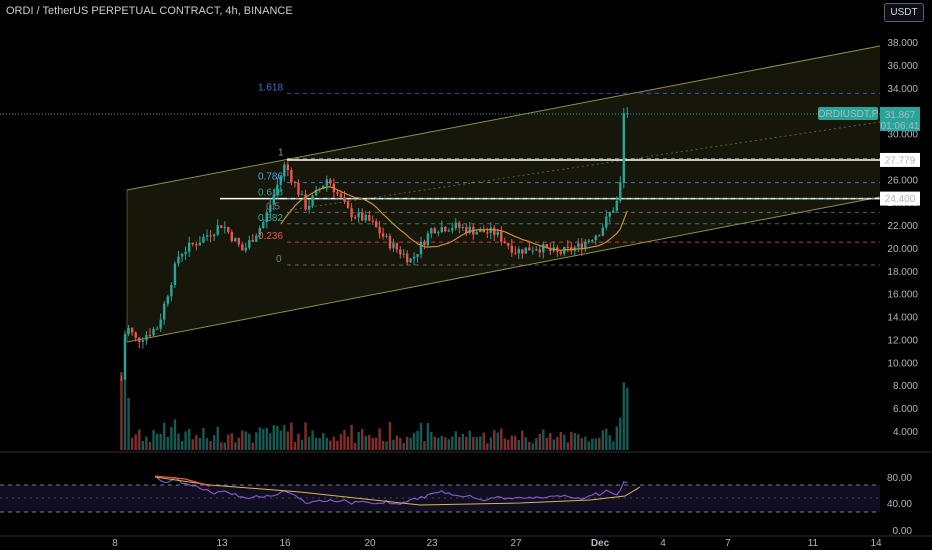 The height and width of the screenshot is (550, 932). I want to click on rsi-line, so click(392, 490).